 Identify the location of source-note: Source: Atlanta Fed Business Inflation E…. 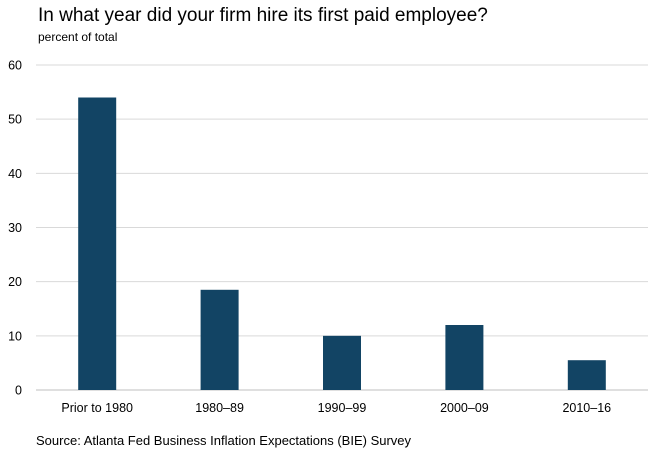
(224, 440).